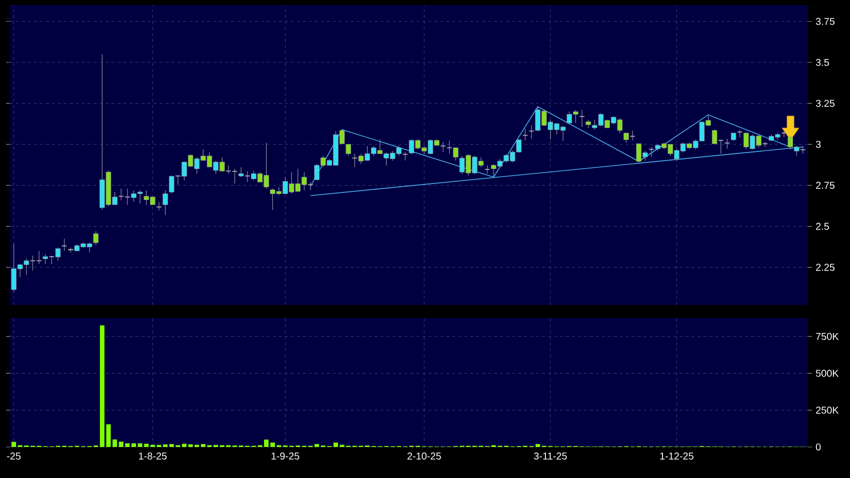 The width and height of the screenshot is (850, 478). What do you see at coordinates (827, 336) in the screenshot?
I see `y-tick-label: 750K` at bounding box center [827, 336].